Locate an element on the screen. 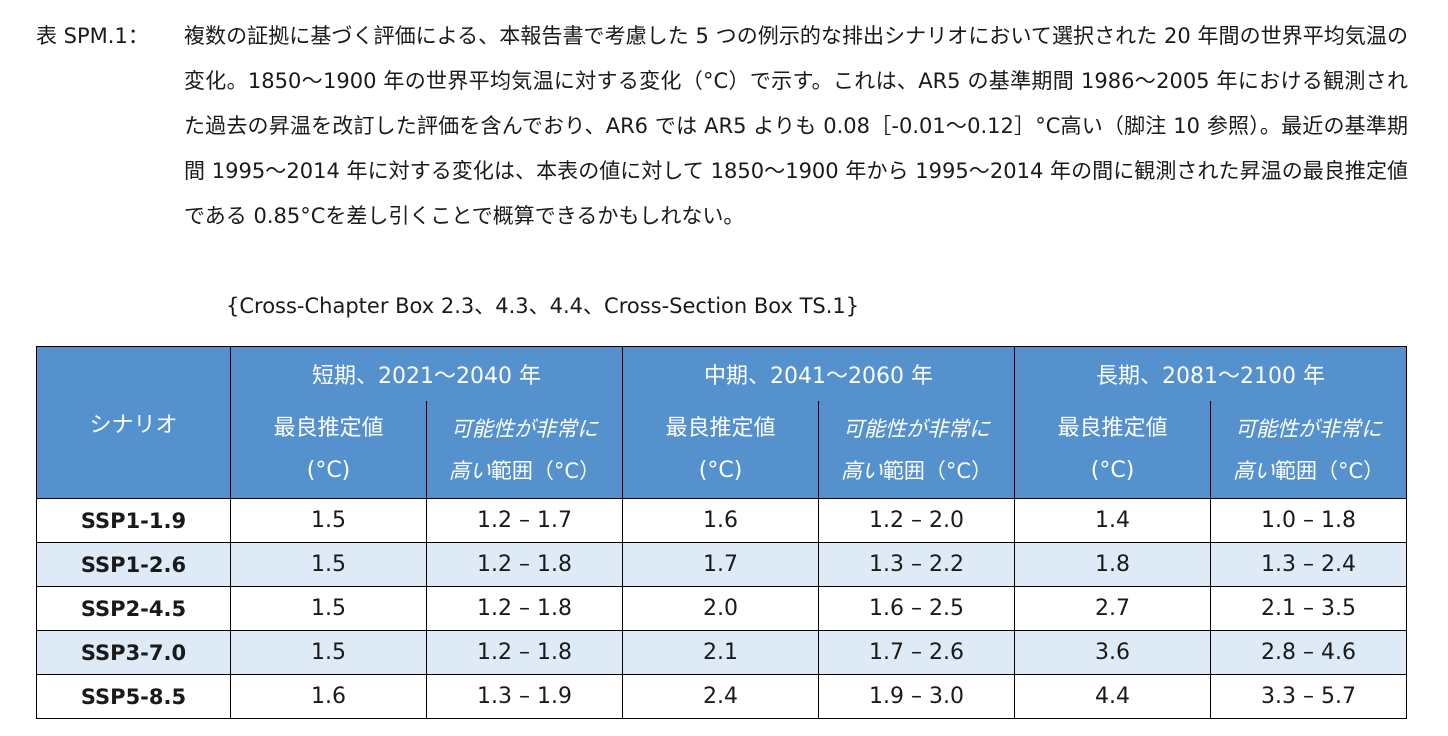  near-range: 1.2 – 1.7 is located at coordinates (524, 520).